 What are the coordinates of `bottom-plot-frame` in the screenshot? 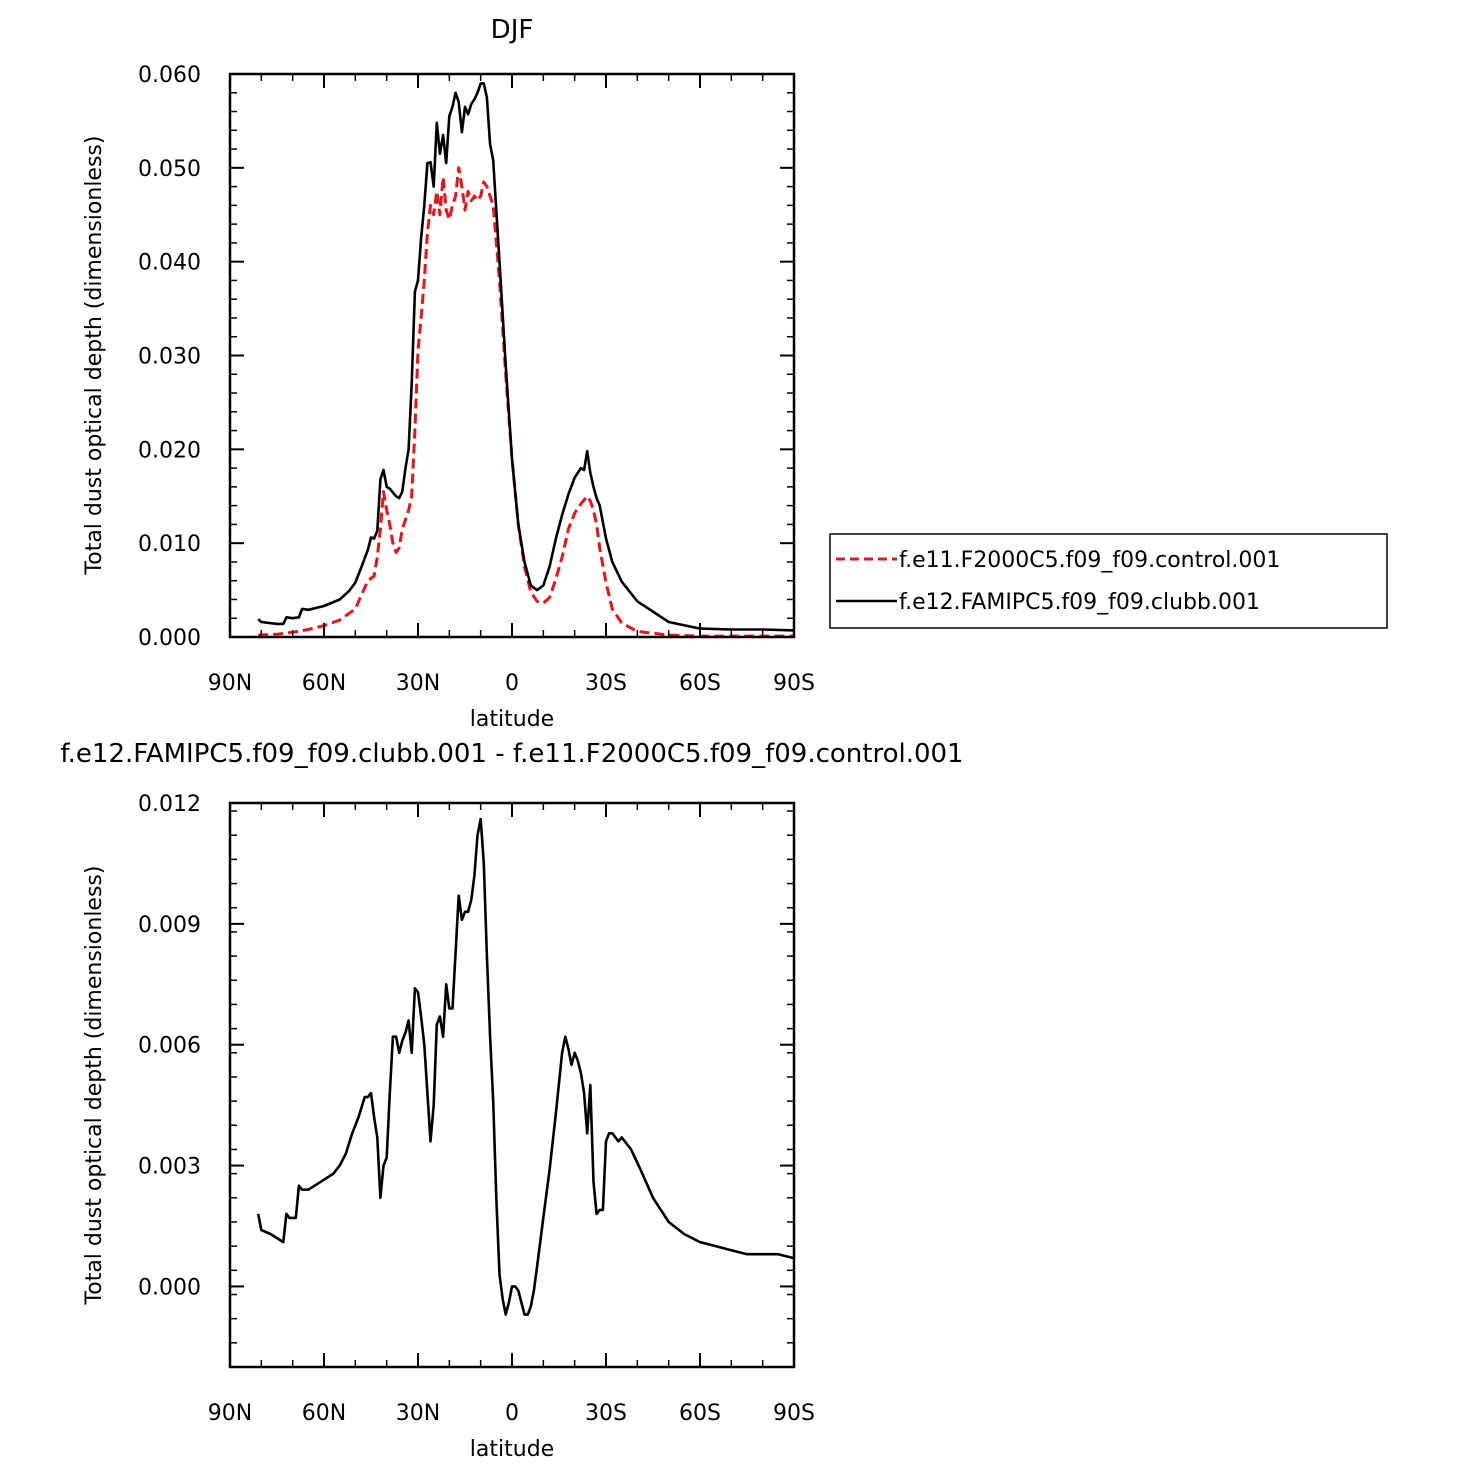 It's located at (512, 1085).